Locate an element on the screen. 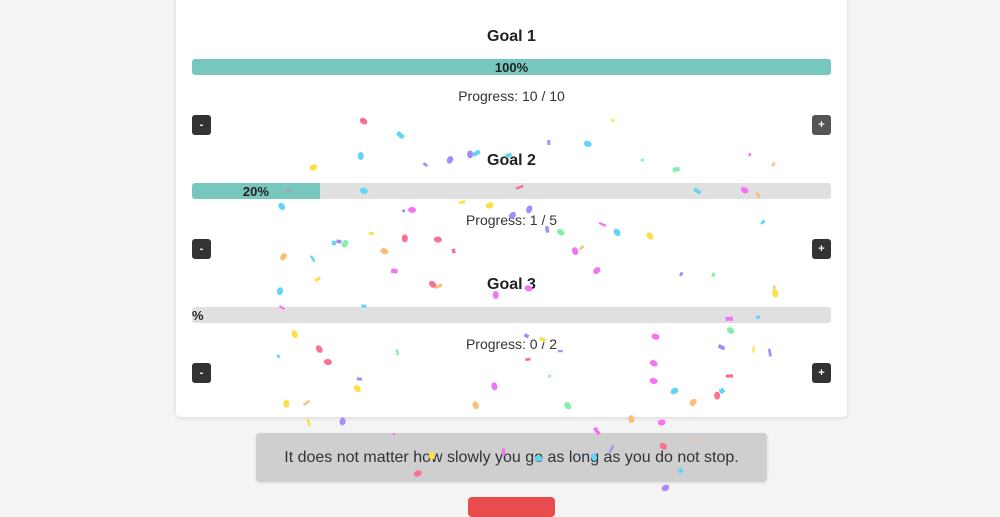 Image resolution: width=1000 pixels, height=517 pixels. progress-text: Progress: 10 / 10 is located at coordinates (511, 96).